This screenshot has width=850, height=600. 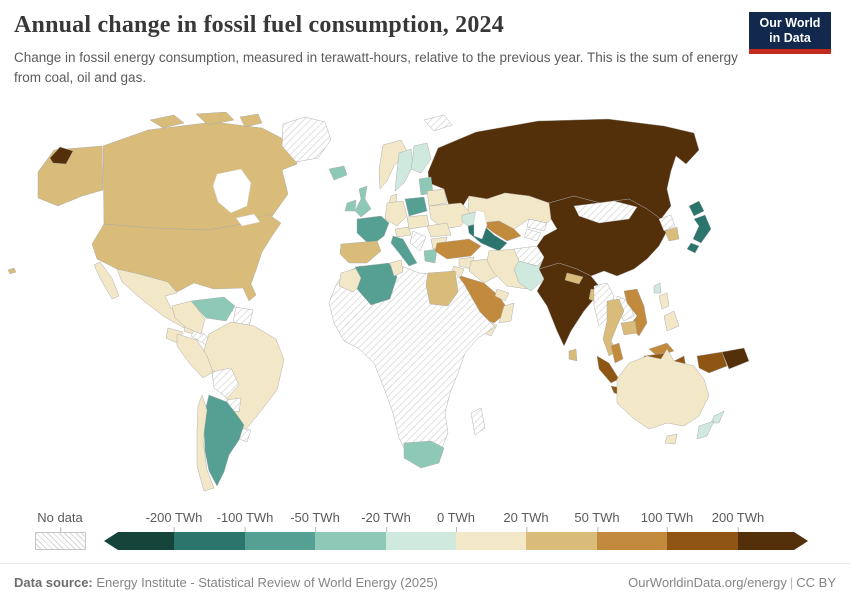 I want to click on country-romania, so click(x=439, y=230).